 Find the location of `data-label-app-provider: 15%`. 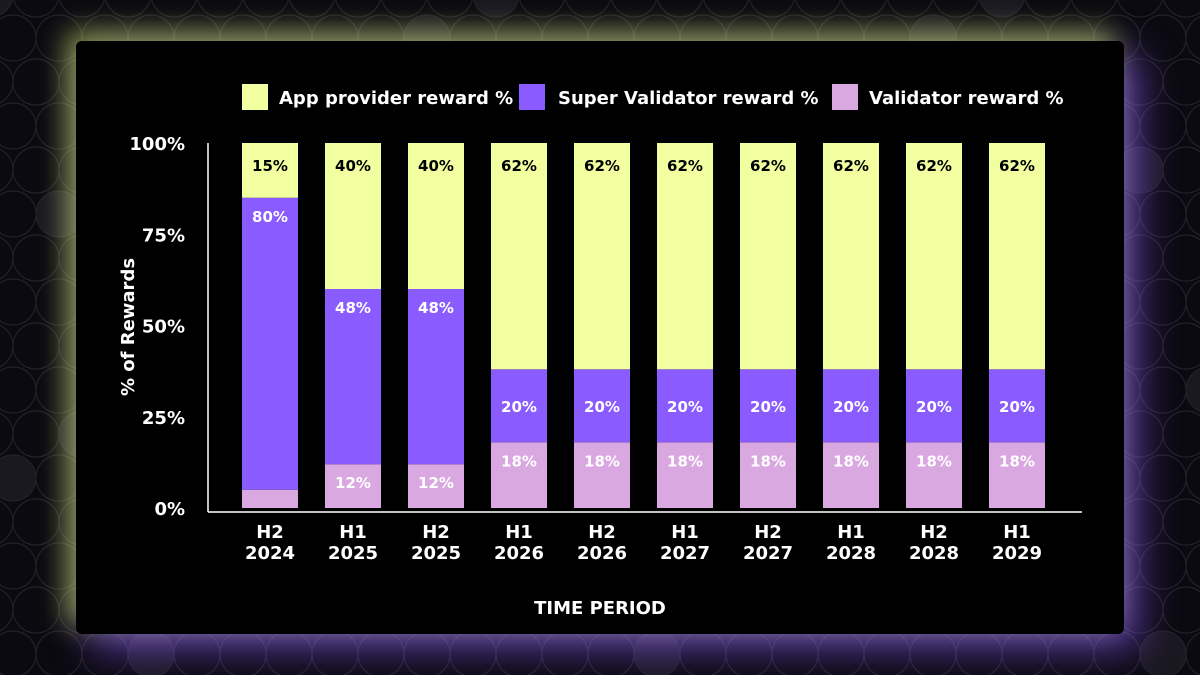

data-label-app-provider: 15% is located at coordinates (270, 166).